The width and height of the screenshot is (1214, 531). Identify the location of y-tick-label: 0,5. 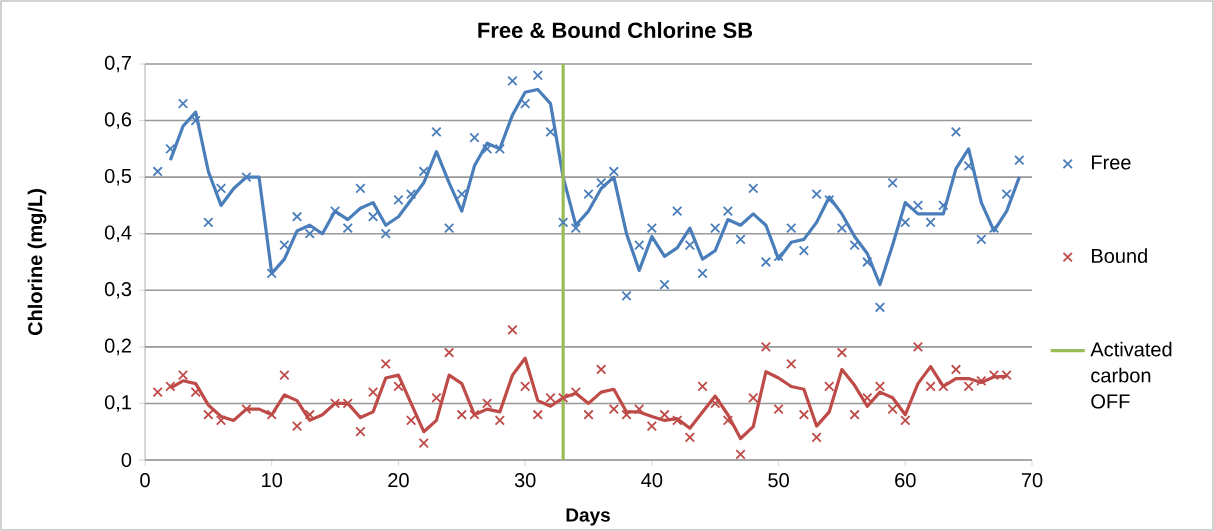
(118, 177).